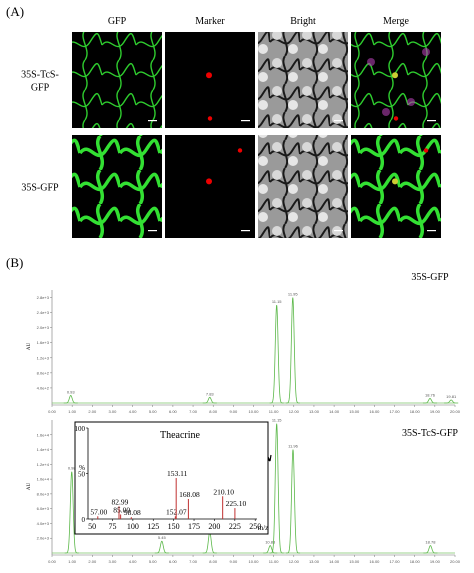 The width and height of the screenshot is (474, 573). I want to click on row-label: 35S-GFP, so click(40, 188).